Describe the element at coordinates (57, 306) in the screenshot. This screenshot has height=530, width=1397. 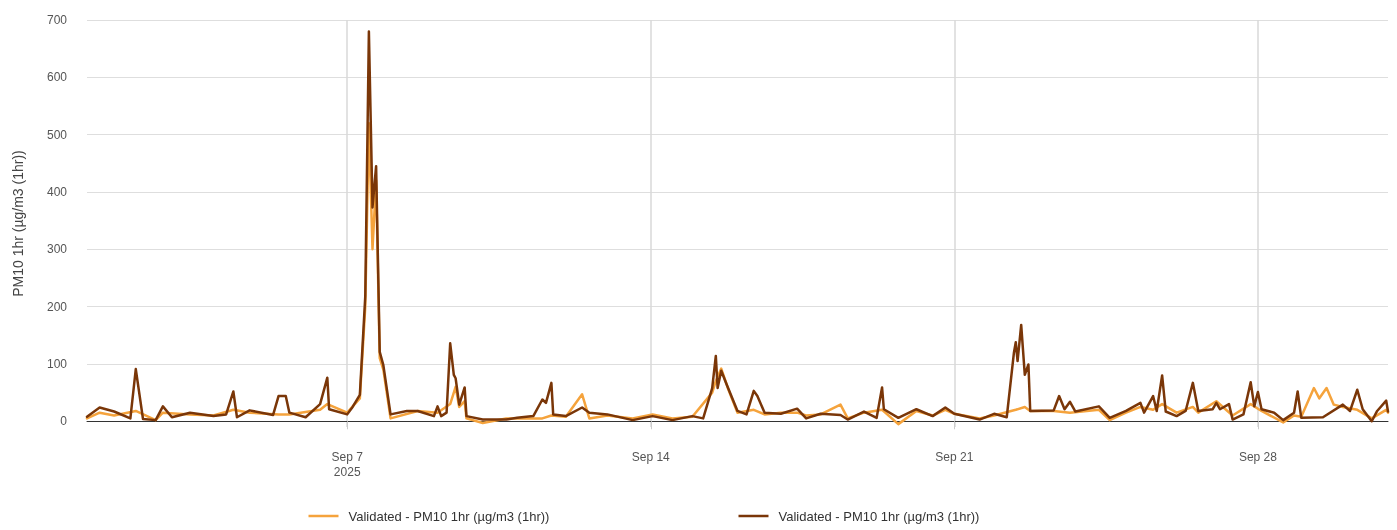
I see `y-tick-label: 200` at that location.